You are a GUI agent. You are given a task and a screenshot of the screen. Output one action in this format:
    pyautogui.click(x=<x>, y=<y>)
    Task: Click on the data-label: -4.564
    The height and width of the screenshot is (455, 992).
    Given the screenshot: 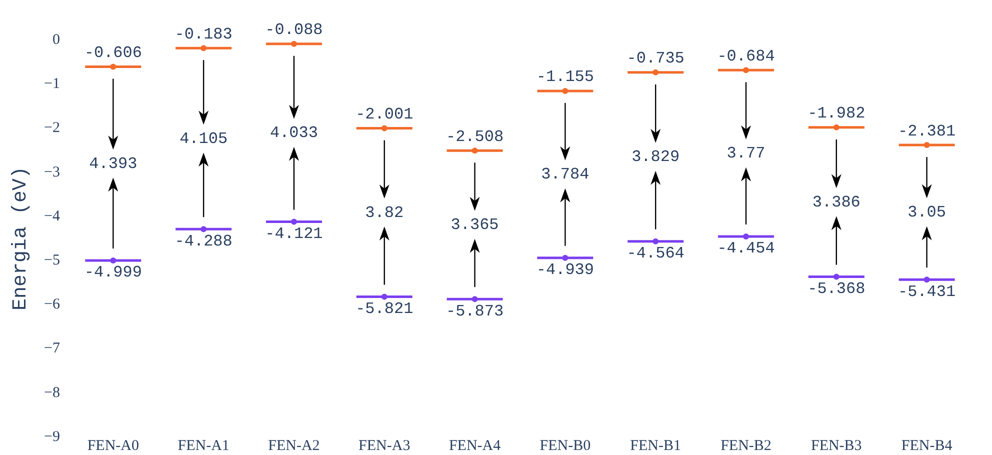 What is the action you would take?
    pyautogui.click(x=655, y=253)
    